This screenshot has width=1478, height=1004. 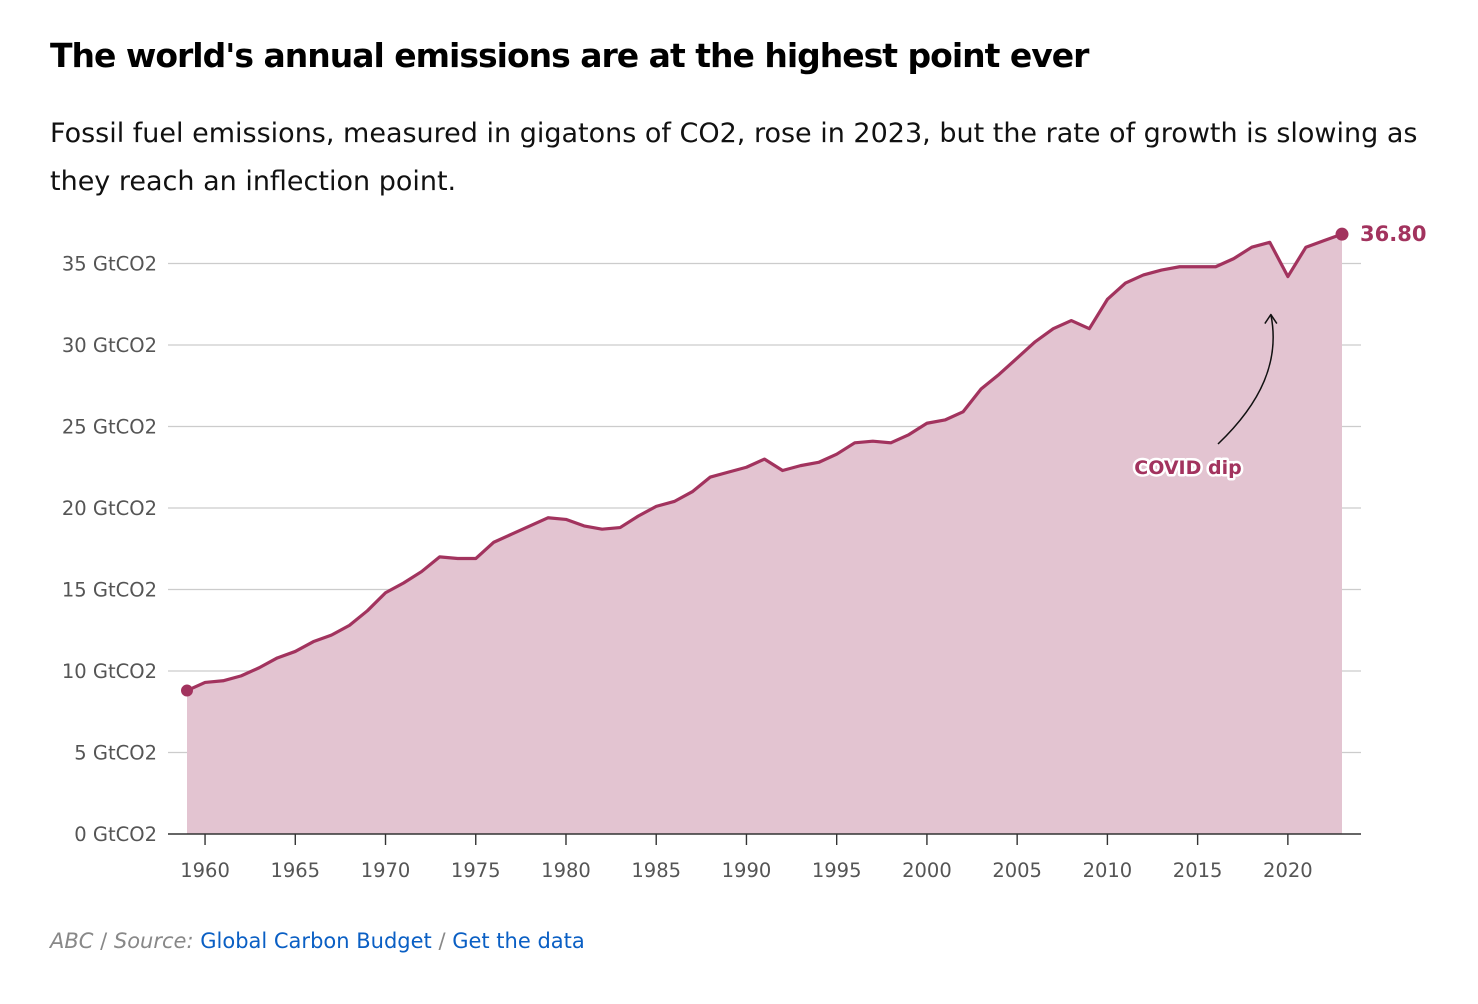 What do you see at coordinates (566, 870) in the screenshot?
I see `x-tick-label-1980: 1980` at bounding box center [566, 870].